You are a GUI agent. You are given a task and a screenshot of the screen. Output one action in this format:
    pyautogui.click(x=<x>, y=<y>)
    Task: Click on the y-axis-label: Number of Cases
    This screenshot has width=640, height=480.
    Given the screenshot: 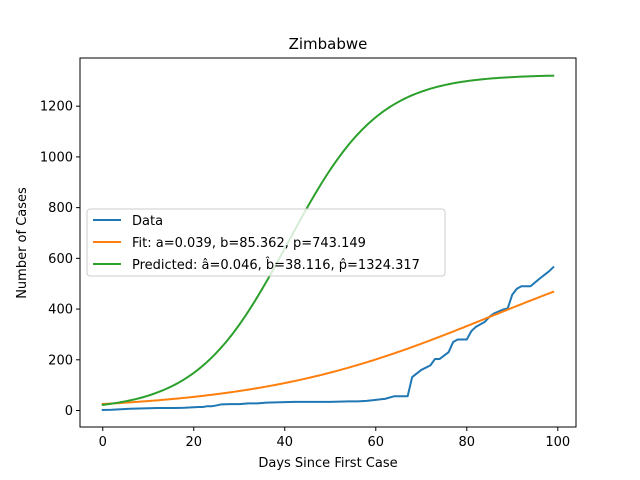 What is the action you would take?
    pyautogui.click(x=22, y=243)
    